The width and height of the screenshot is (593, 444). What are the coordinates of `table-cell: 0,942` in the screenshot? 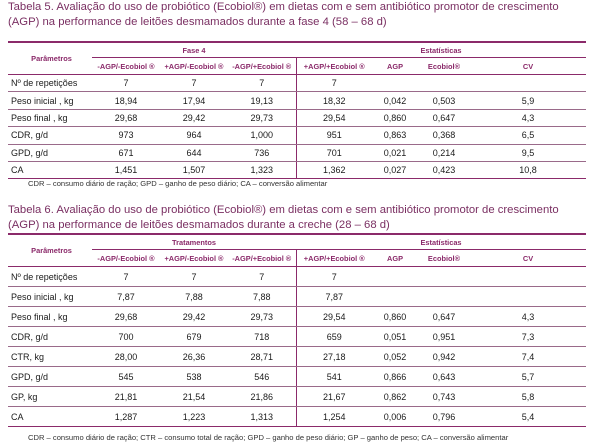 It's located at (444, 356).